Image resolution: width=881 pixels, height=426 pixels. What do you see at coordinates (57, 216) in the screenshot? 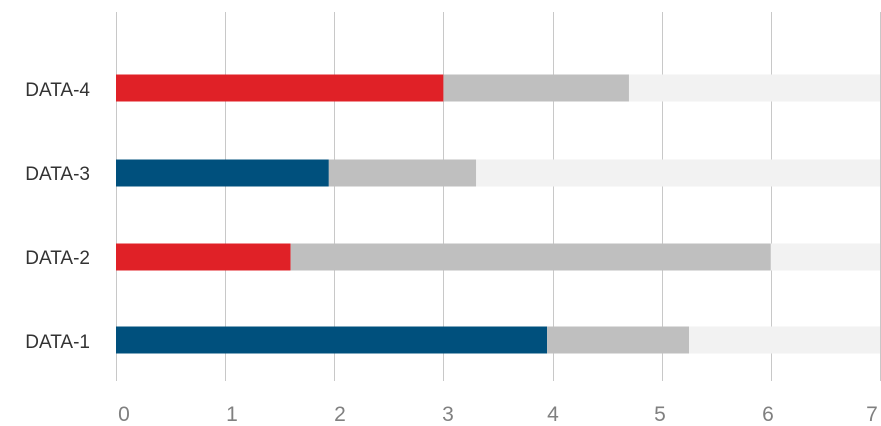
I see `category-labels: DATA-1 DATA-2 DATA-3 DATA-4` at bounding box center [57, 216].